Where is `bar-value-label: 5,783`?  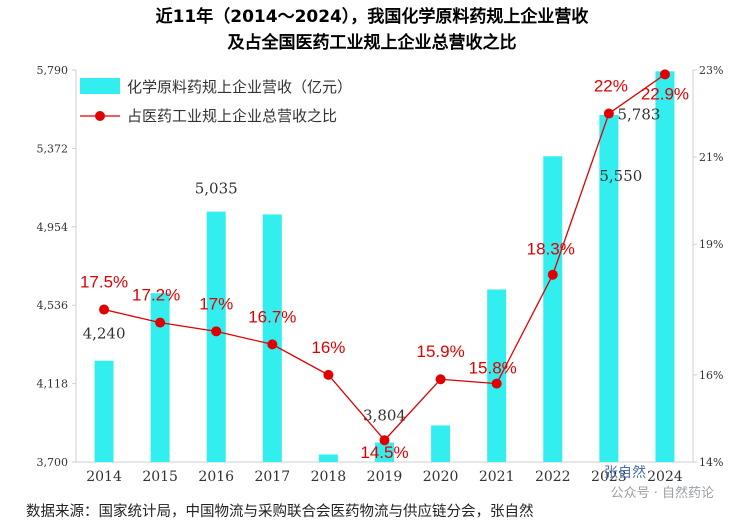 bar-value-label: 5,783 is located at coordinates (638, 114).